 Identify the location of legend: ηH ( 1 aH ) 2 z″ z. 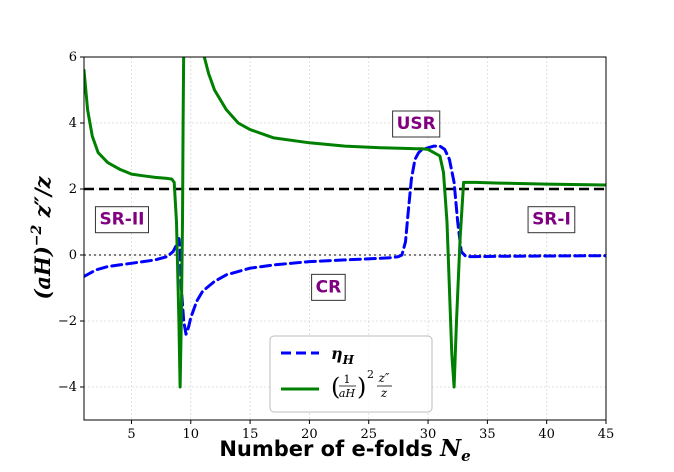
(351, 374).